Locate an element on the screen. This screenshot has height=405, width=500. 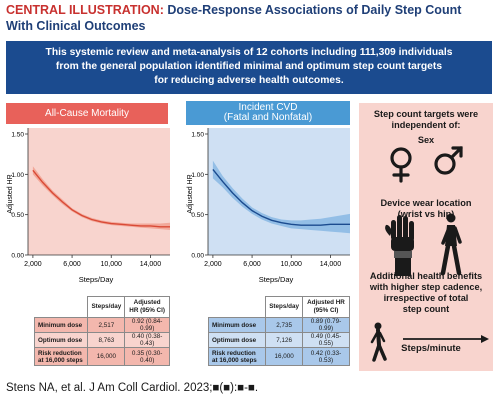
table-row: Optimum dose 8,763 0.40 (0.38-0.43) is located at coordinates (101, 340).